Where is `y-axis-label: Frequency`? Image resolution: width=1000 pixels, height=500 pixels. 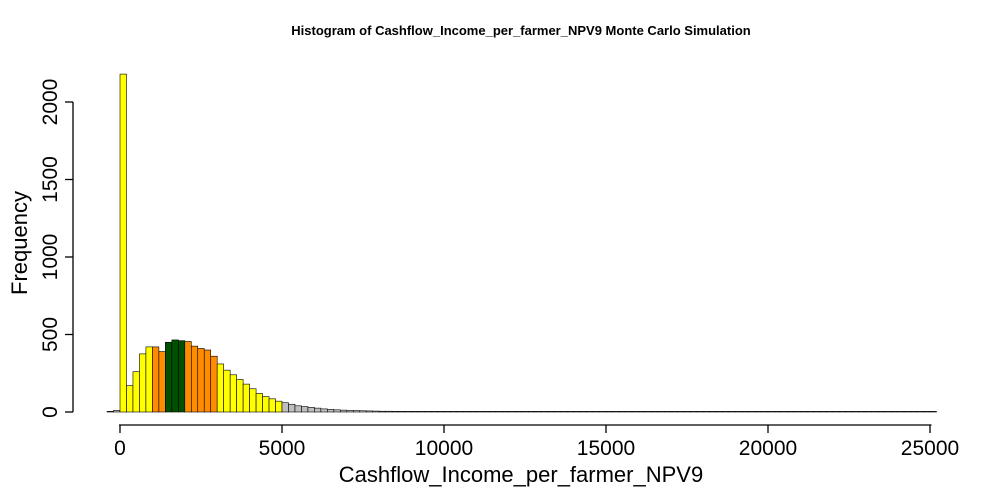 y-axis-label: Frequency is located at coordinates (19, 243).